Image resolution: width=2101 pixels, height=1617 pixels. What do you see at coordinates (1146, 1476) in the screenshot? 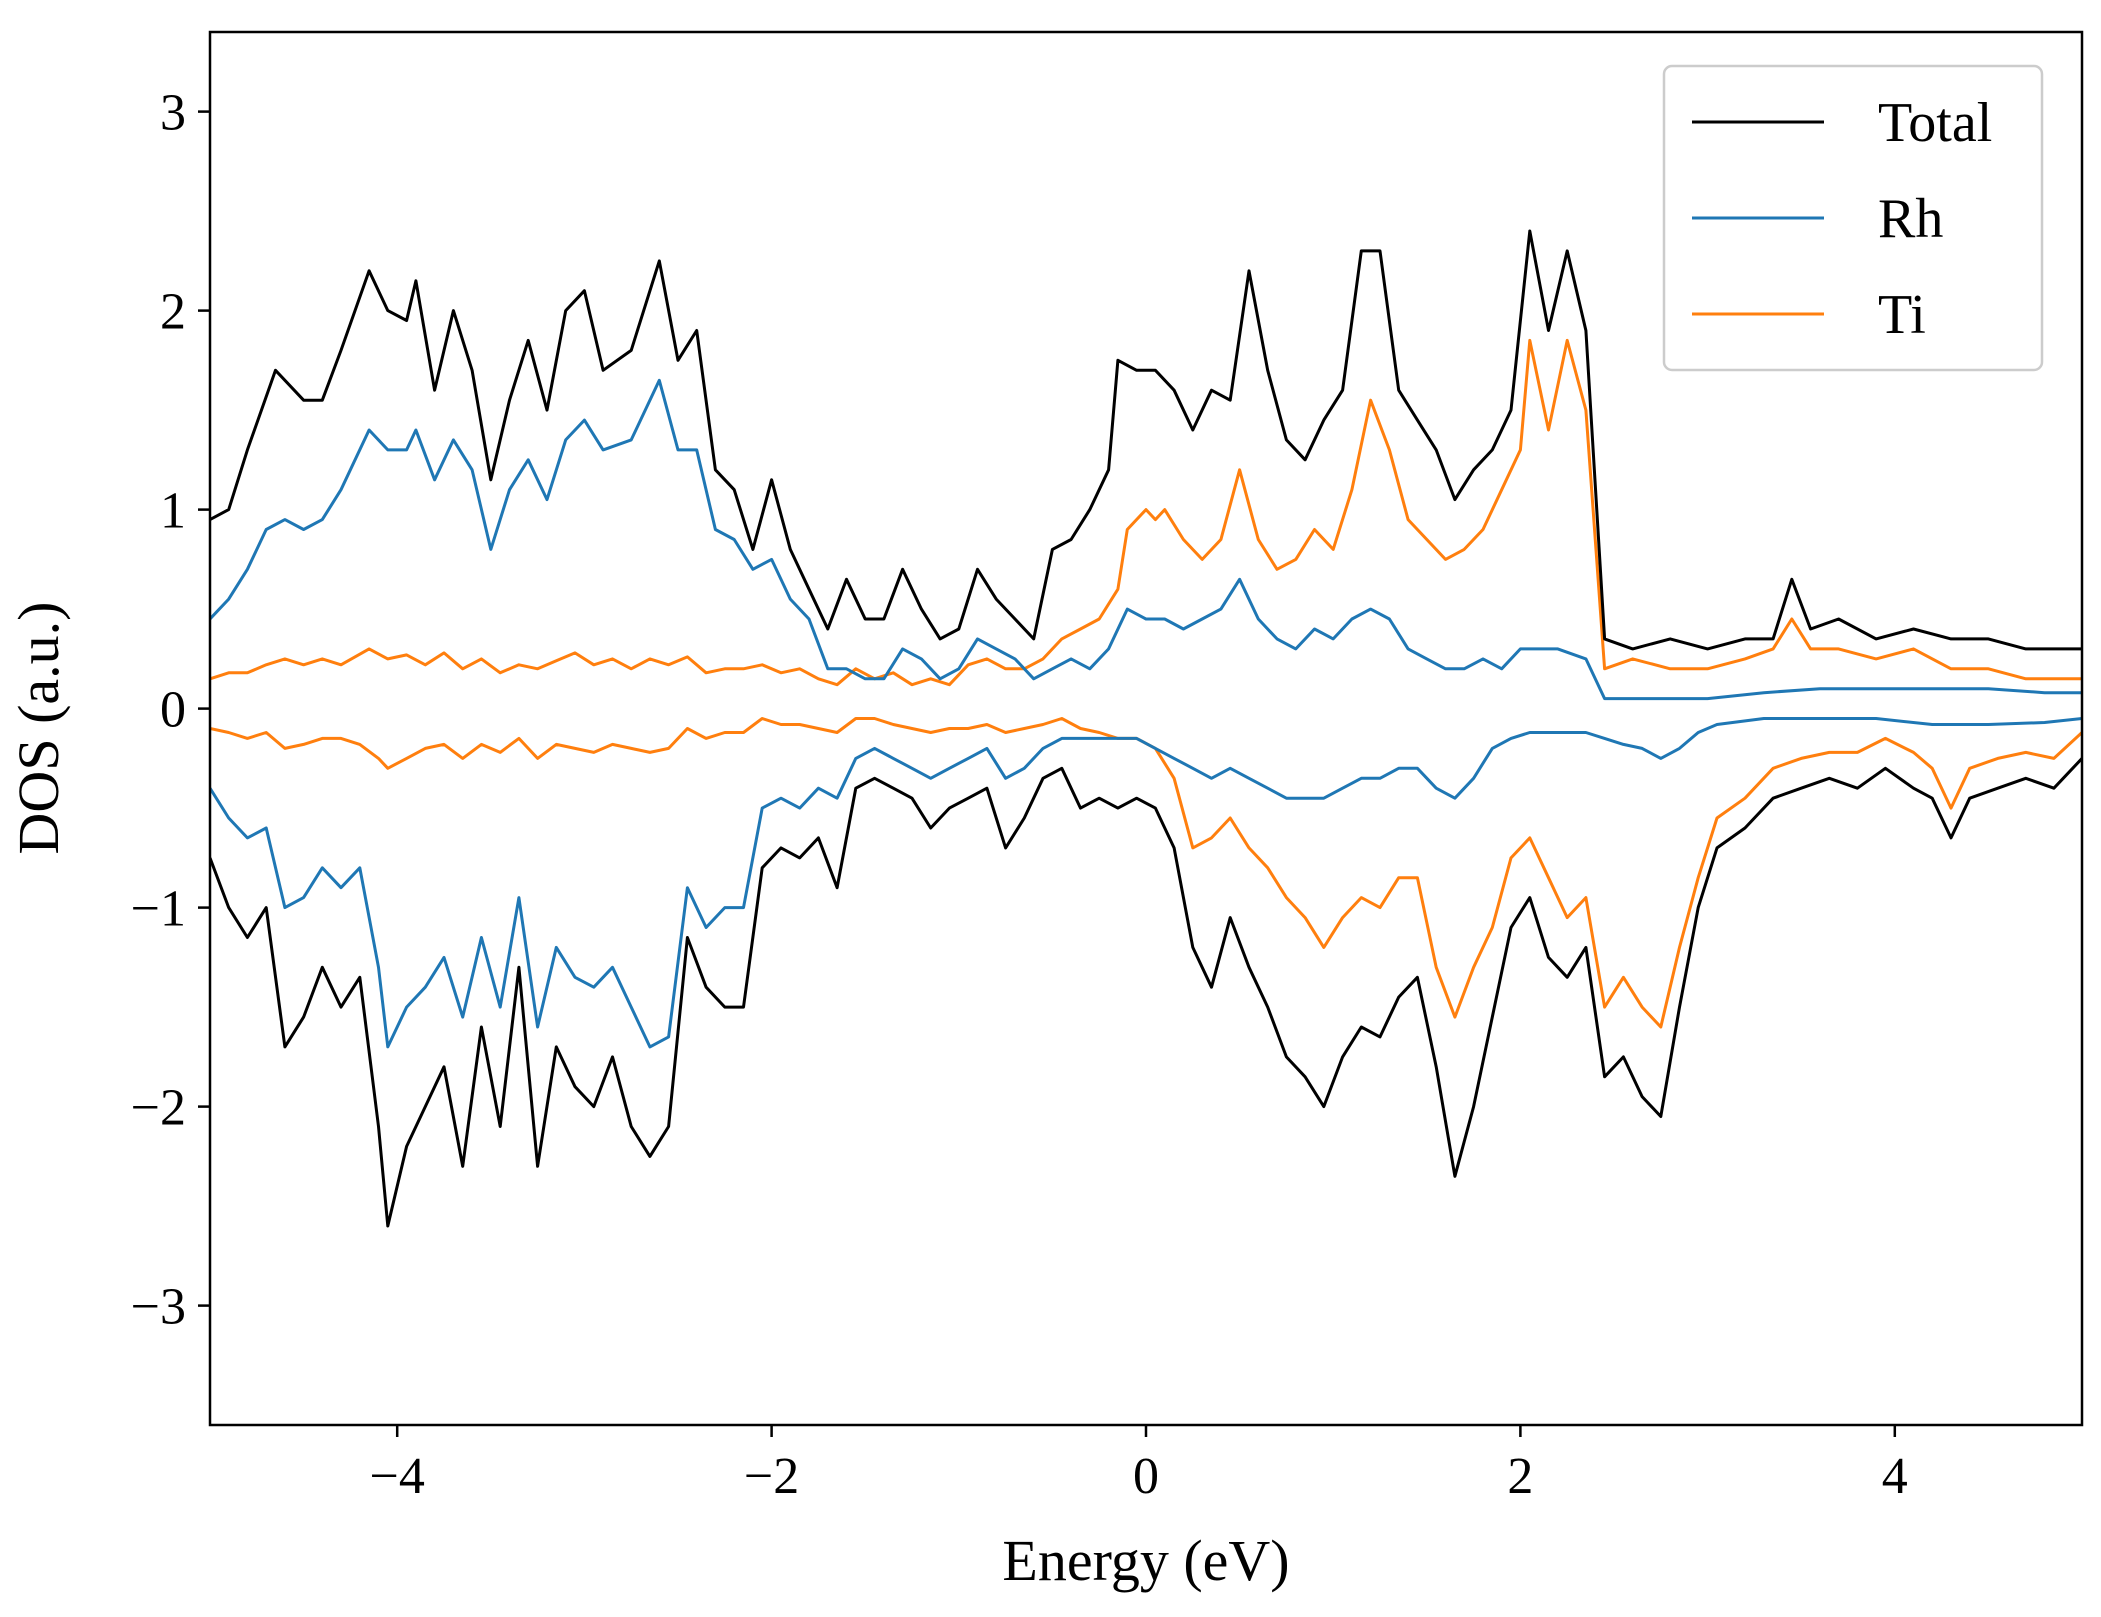
I see `x-tick-label: 0` at bounding box center [1146, 1476].